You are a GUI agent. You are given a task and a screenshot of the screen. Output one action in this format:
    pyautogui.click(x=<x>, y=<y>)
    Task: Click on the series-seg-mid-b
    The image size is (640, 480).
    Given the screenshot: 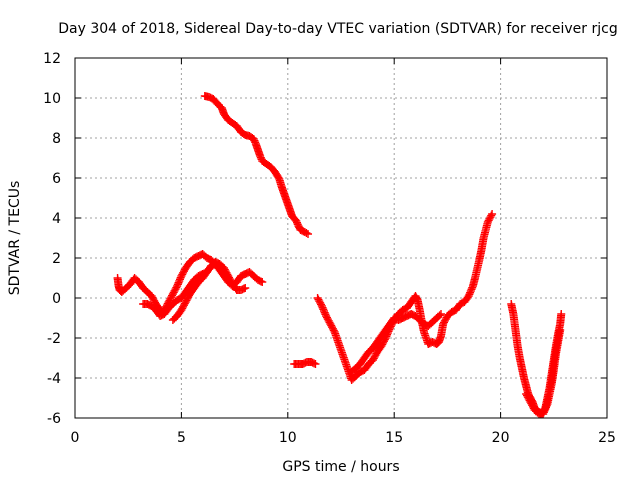 What is the action you would take?
    pyautogui.click(x=396, y=343)
    